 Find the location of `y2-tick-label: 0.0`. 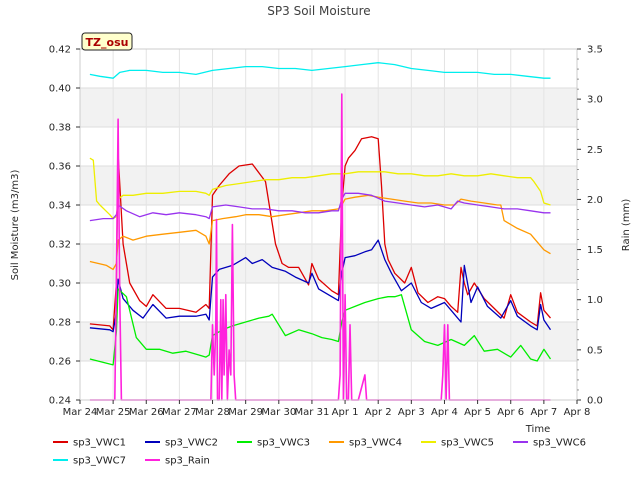

y2-tick-label: 0.0 is located at coordinates (595, 401).